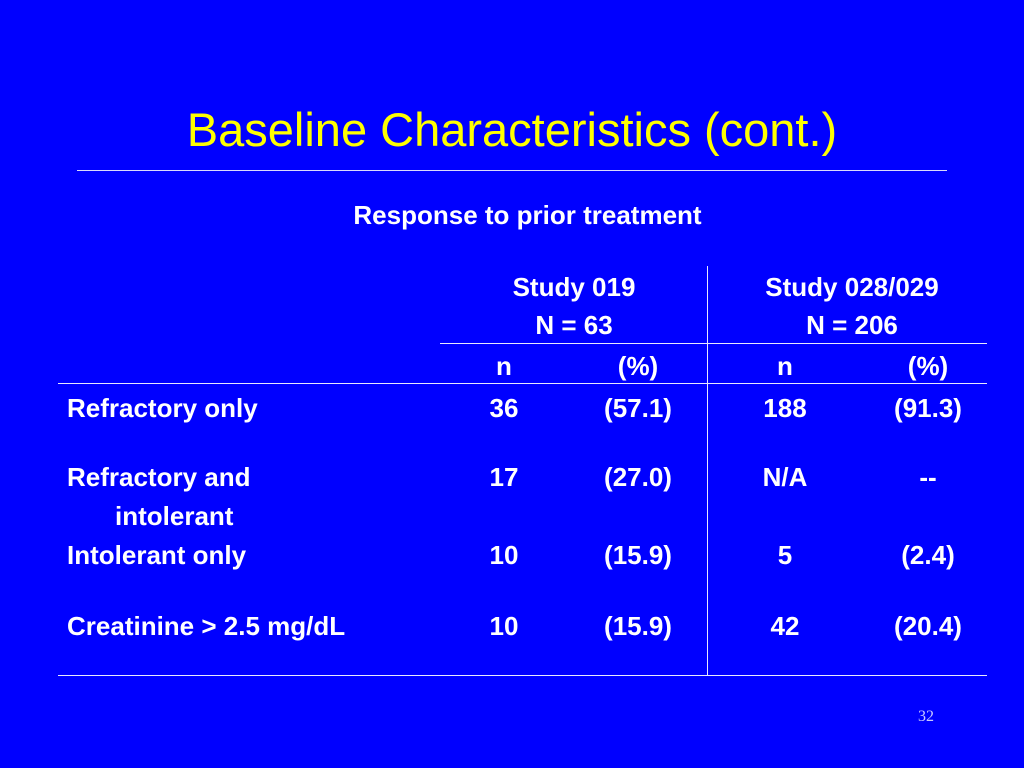 The height and width of the screenshot is (768, 1024). What do you see at coordinates (512, 170) in the screenshot?
I see `title-divider` at bounding box center [512, 170].